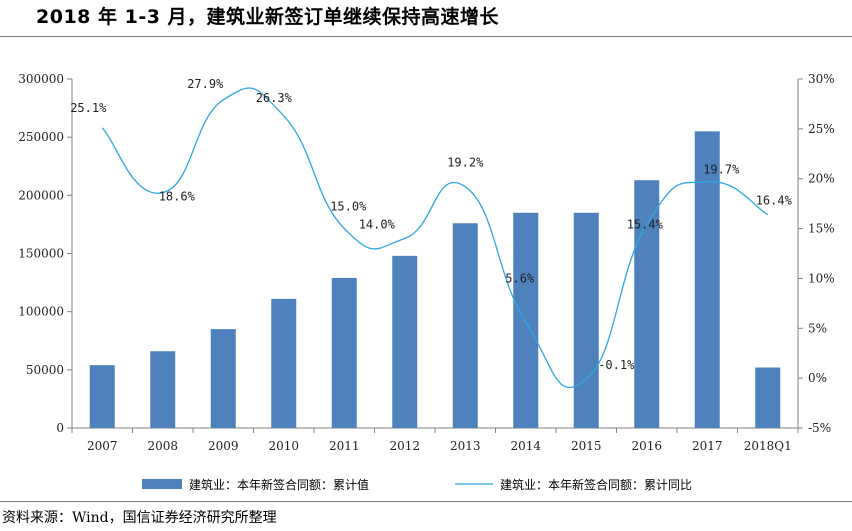 The width and height of the screenshot is (852, 531). What do you see at coordinates (817, 378) in the screenshot?
I see `y-right-tick-label: 0%` at bounding box center [817, 378].